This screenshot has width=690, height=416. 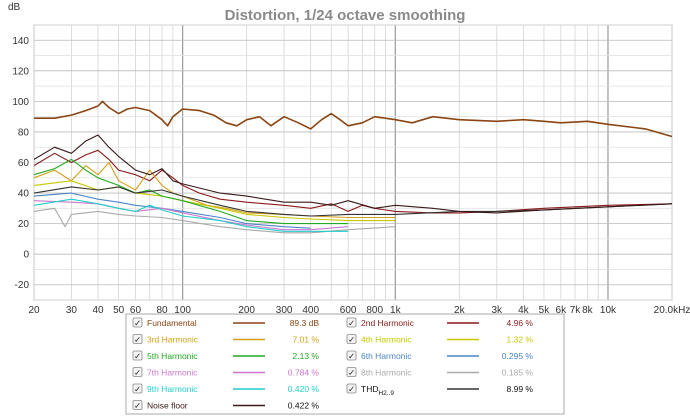 I want to click on legend-value-noise-floor: 0.422 %, so click(x=304, y=406).